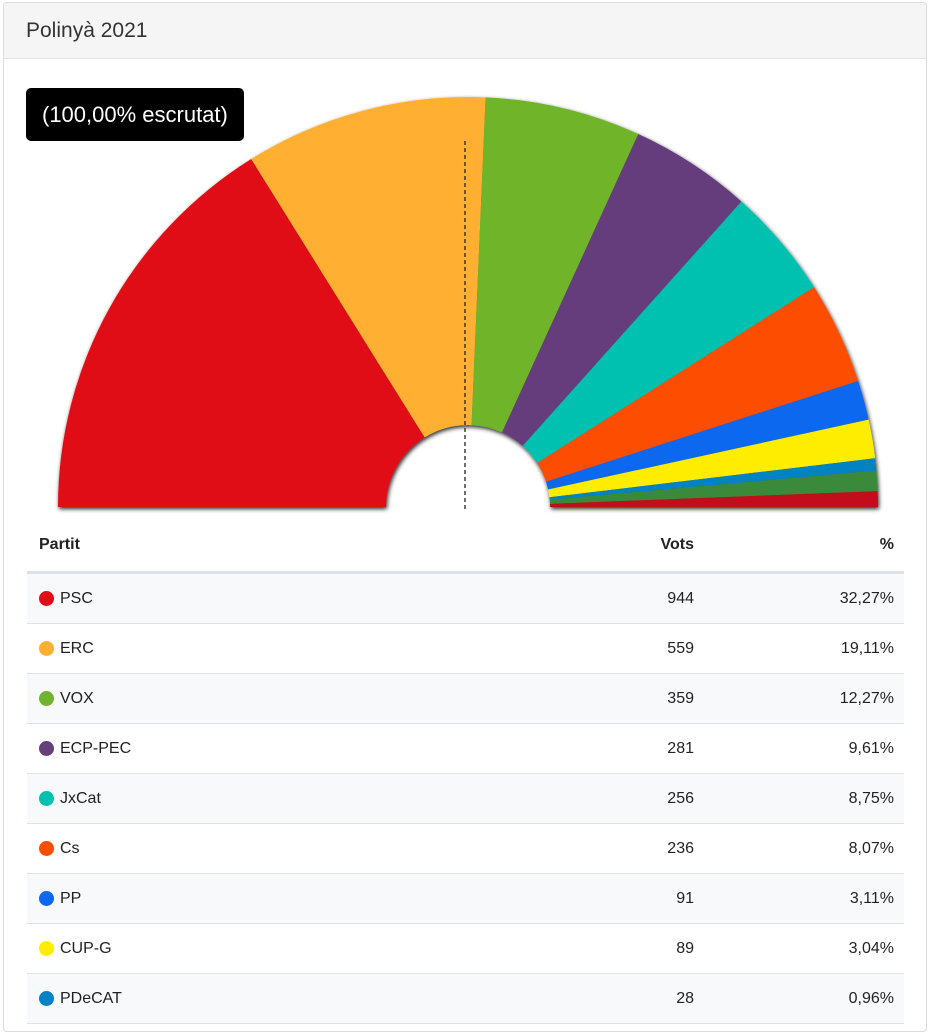 The image size is (933, 1032). I want to click on percent-cell: 3,11%, so click(799, 898).